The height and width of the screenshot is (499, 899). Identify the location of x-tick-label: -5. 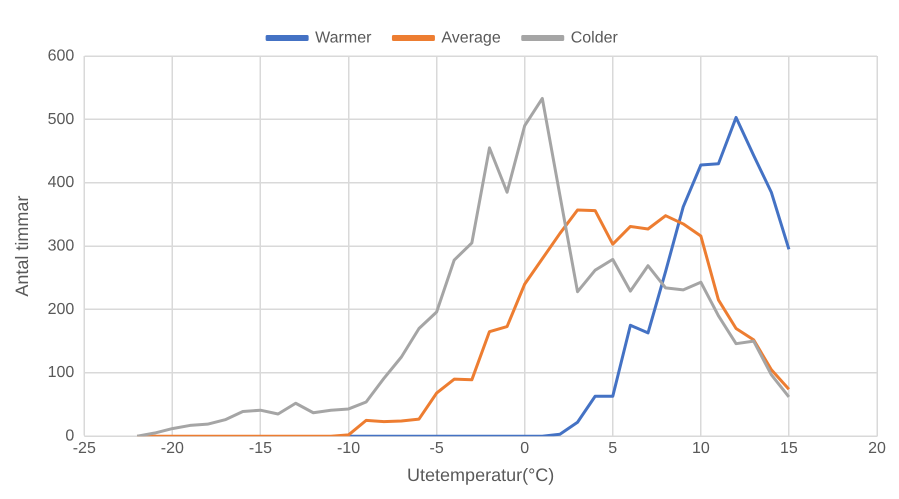
(436, 449).